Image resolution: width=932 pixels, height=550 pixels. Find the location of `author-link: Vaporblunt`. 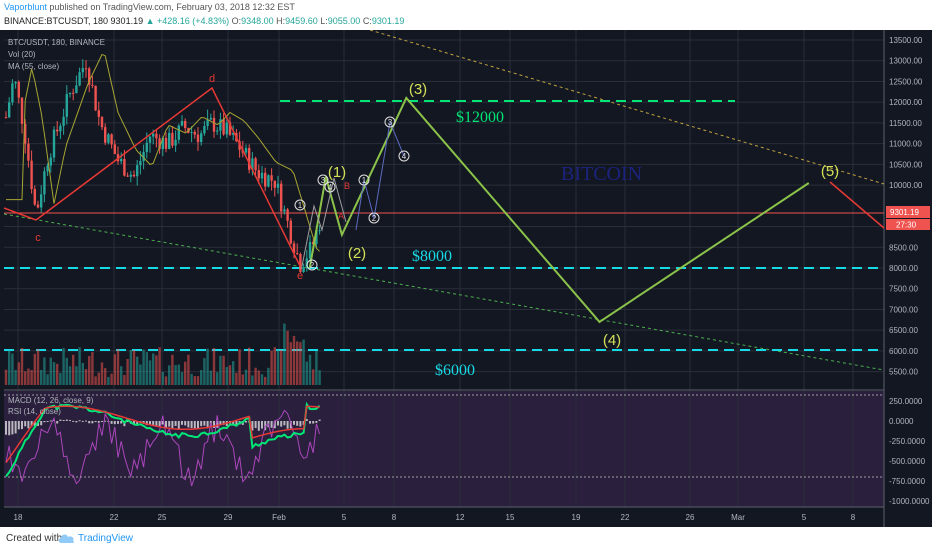

author-link: Vaporblunt is located at coordinates (25, 7).